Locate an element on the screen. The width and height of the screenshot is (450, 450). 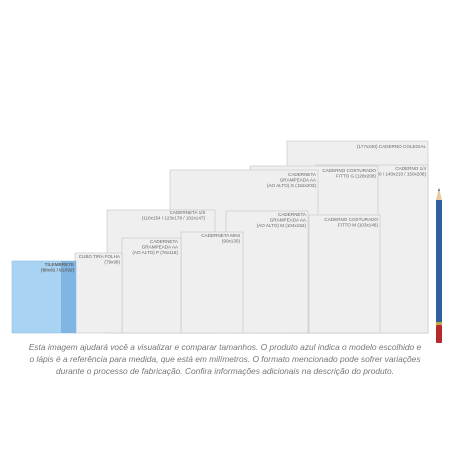
product-label: FITTO M (103x146) is located at coordinates (358, 225).